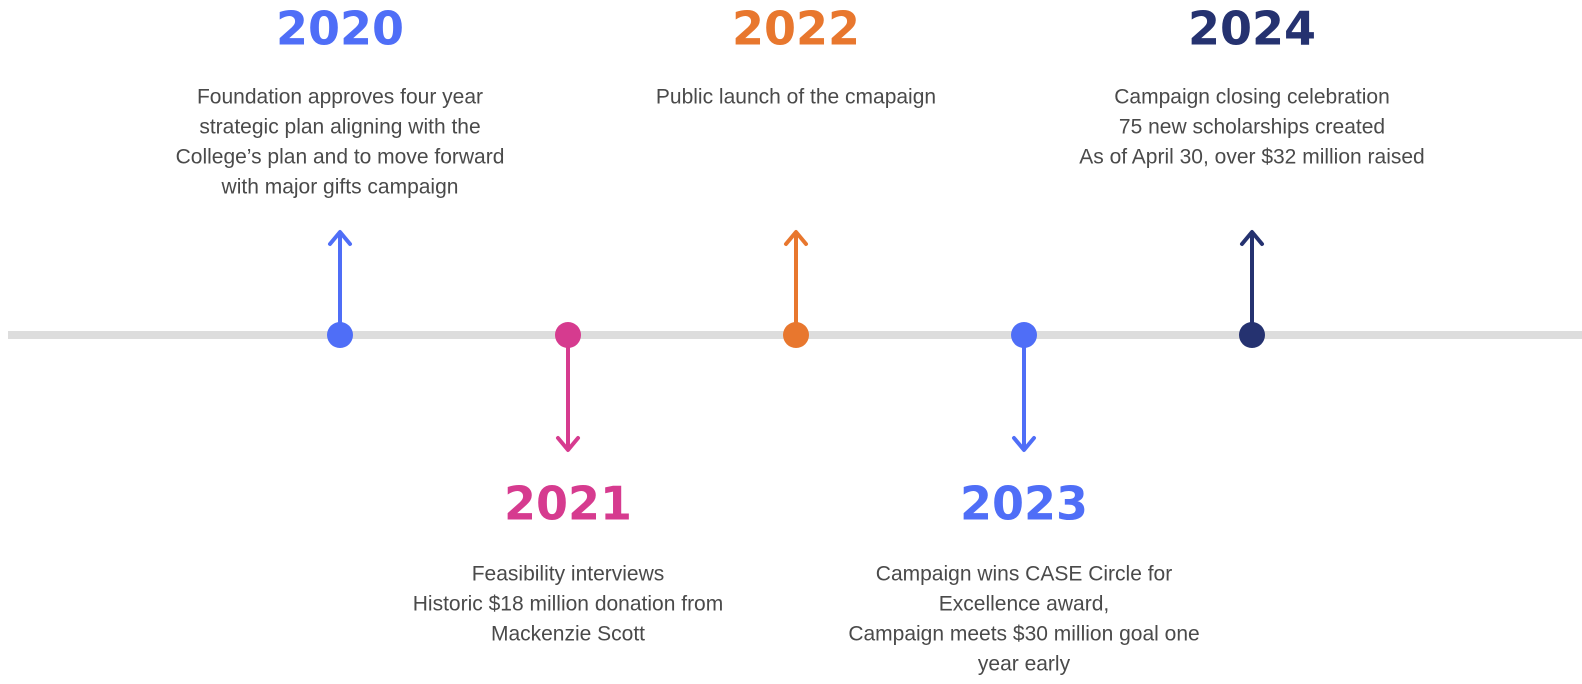  Describe the element at coordinates (568, 604) in the screenshot. I see `event-description: Historic $18 million donation from` at that location.